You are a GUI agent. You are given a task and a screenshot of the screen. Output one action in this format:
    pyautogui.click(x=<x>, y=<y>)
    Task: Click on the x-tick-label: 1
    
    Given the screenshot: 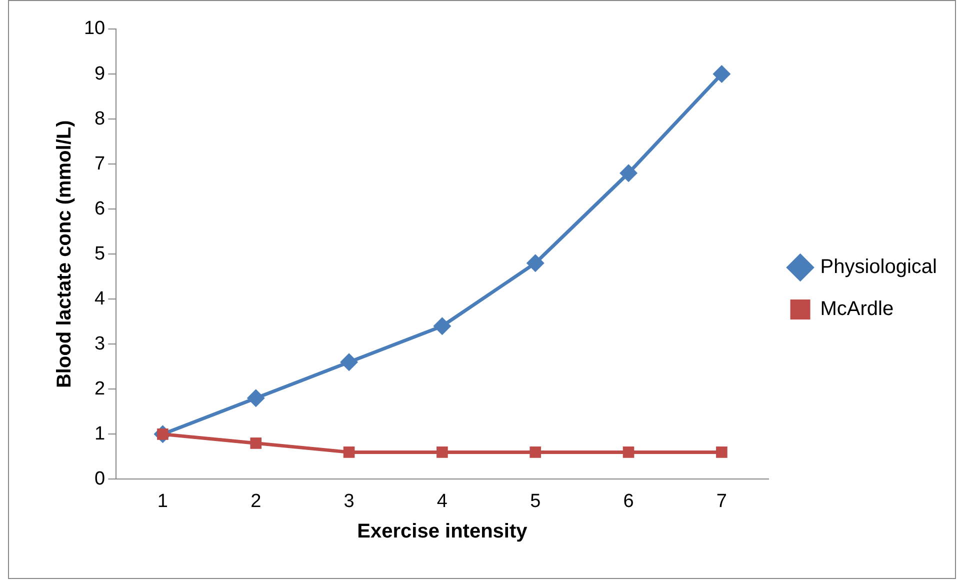 What is the action you would take?
    pyautogui.click(x=162, y=501)
    